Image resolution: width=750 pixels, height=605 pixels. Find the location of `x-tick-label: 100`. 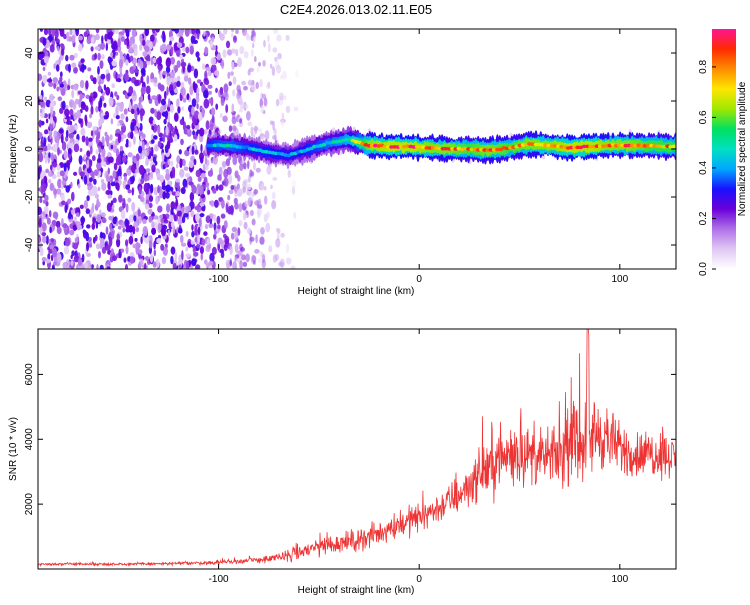

x-tick-label: 100 is located at coordinates (619, 579).